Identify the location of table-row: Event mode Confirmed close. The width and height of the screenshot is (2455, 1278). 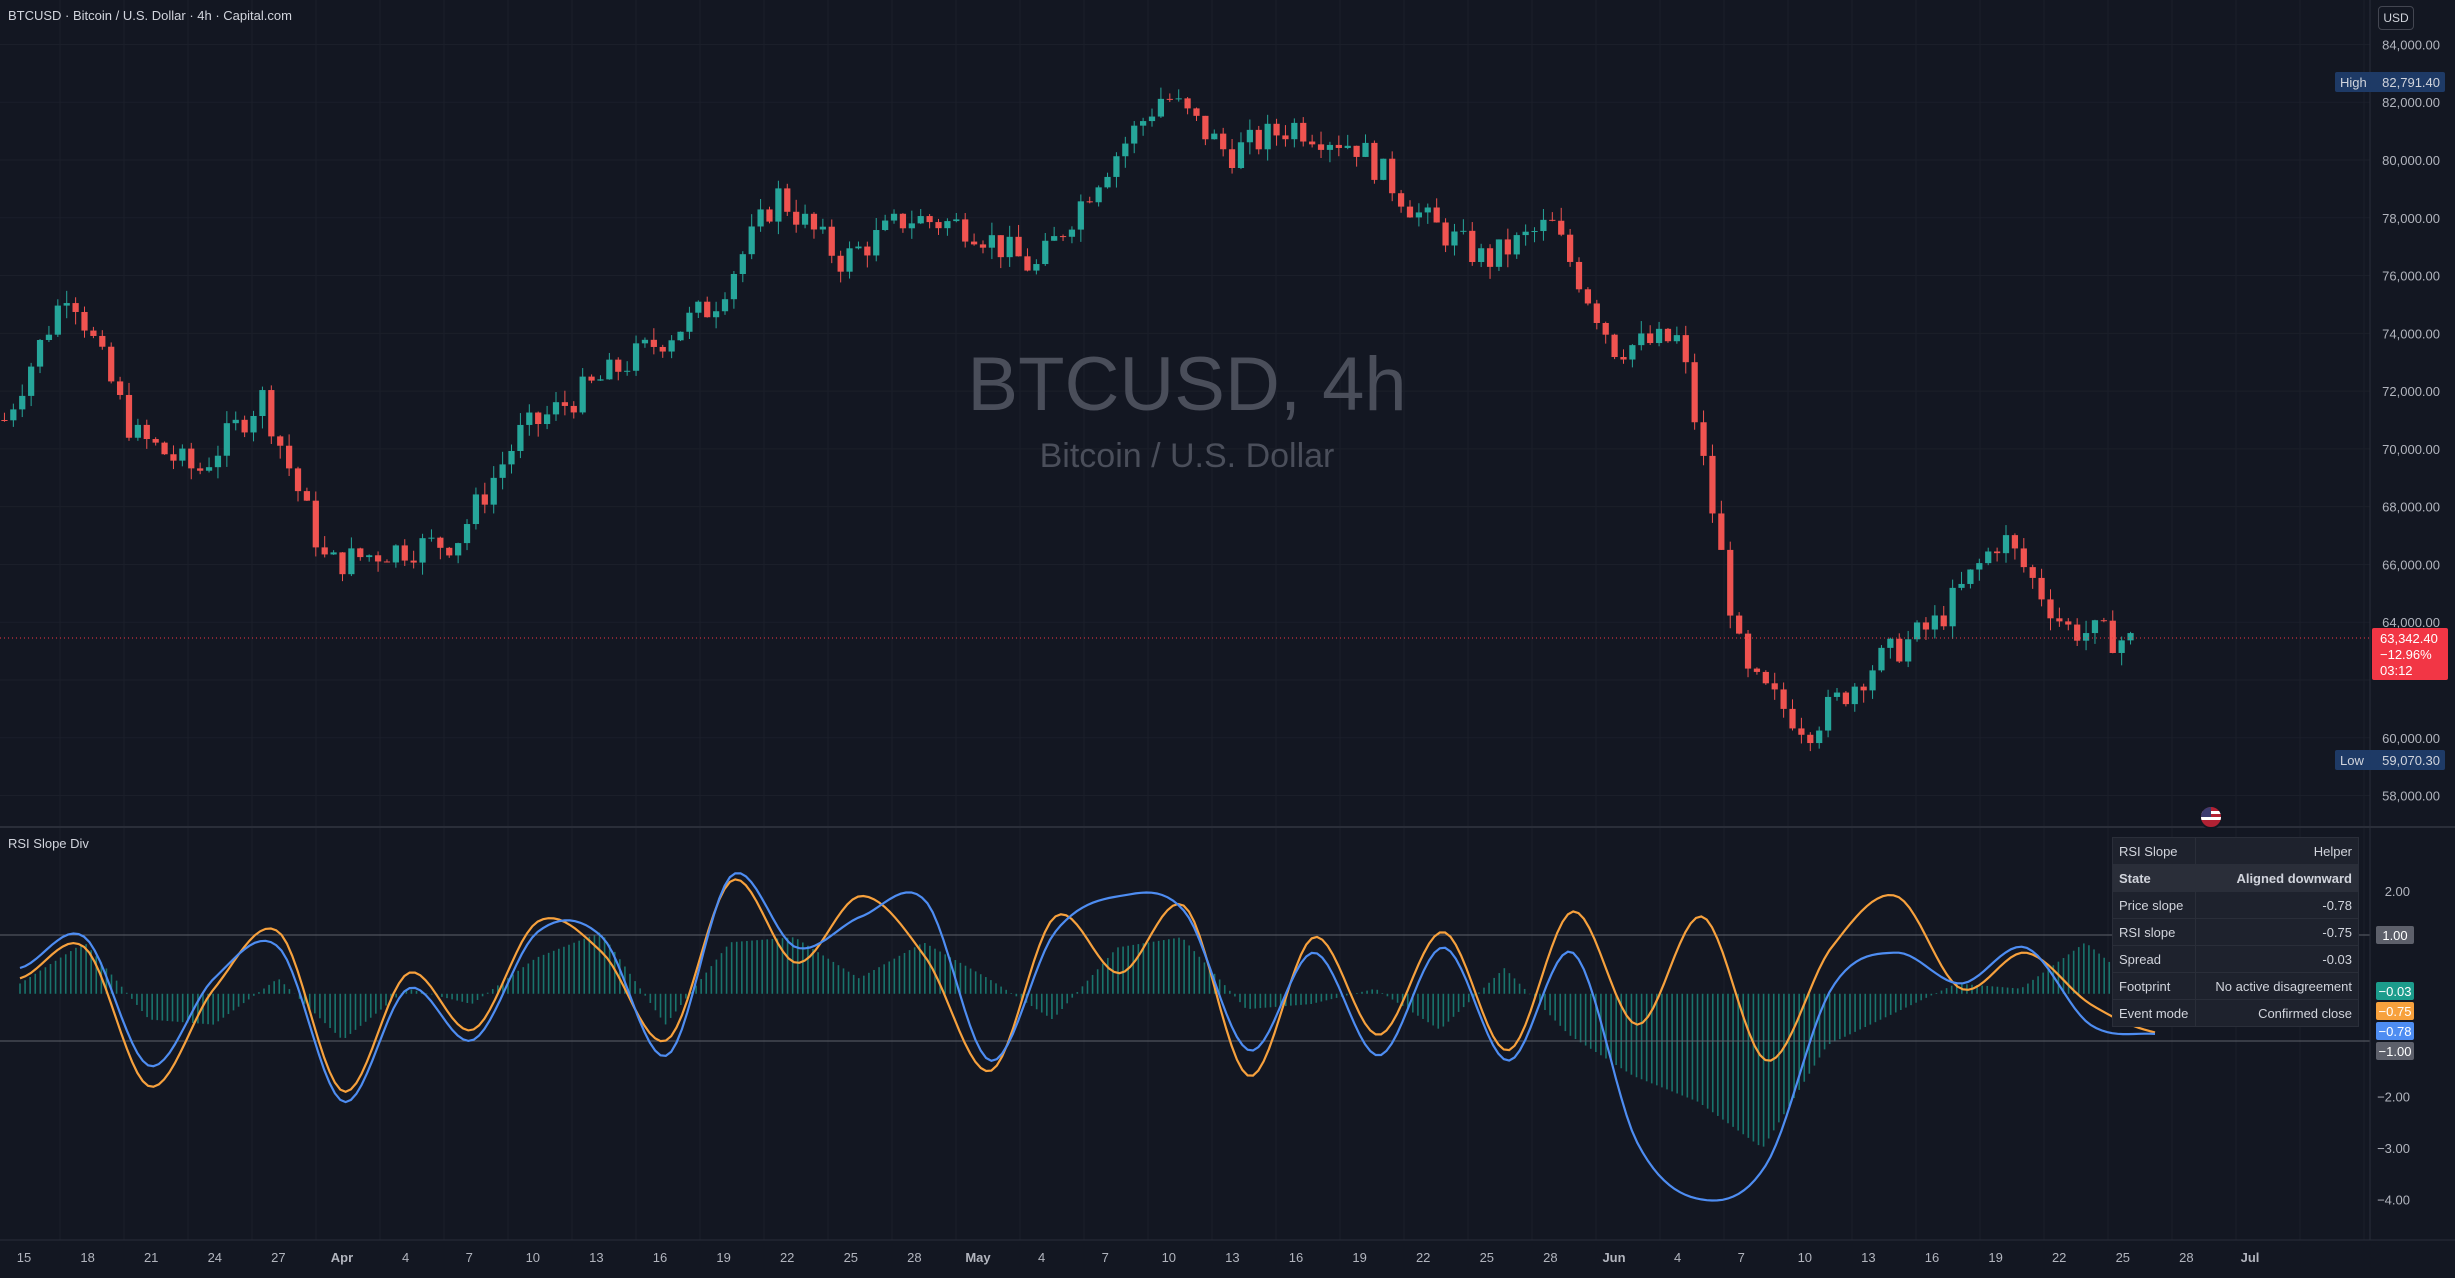
(2235, 1013).